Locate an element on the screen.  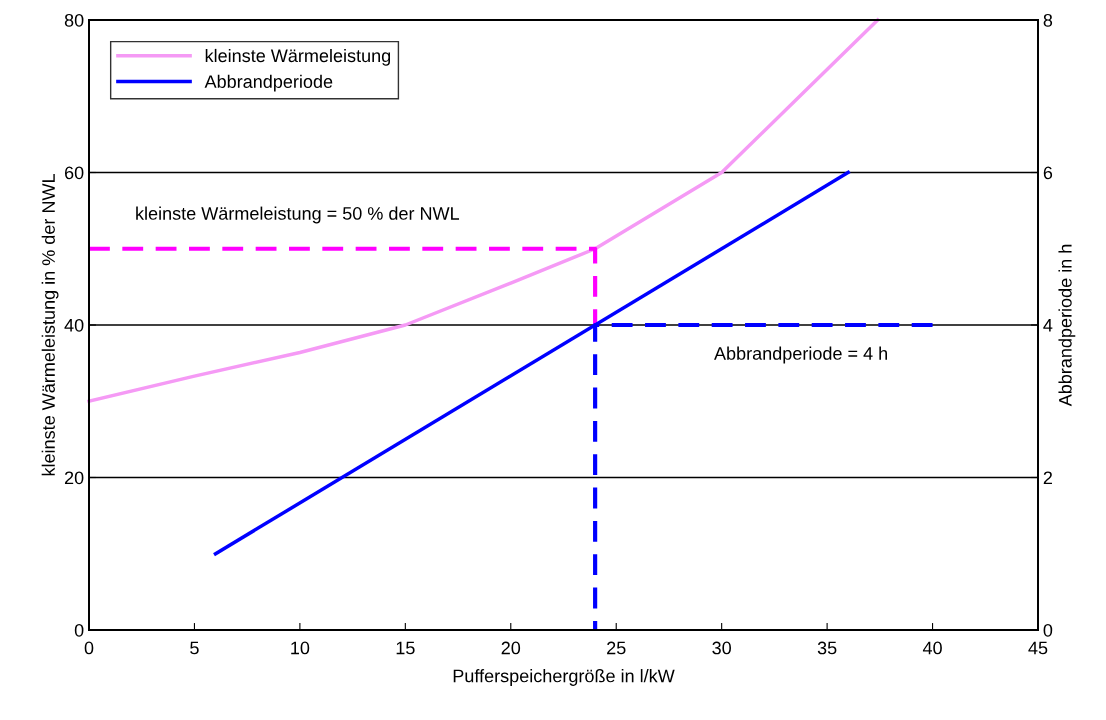
x-tick-label: 30 is located at coordinates (721, 648).